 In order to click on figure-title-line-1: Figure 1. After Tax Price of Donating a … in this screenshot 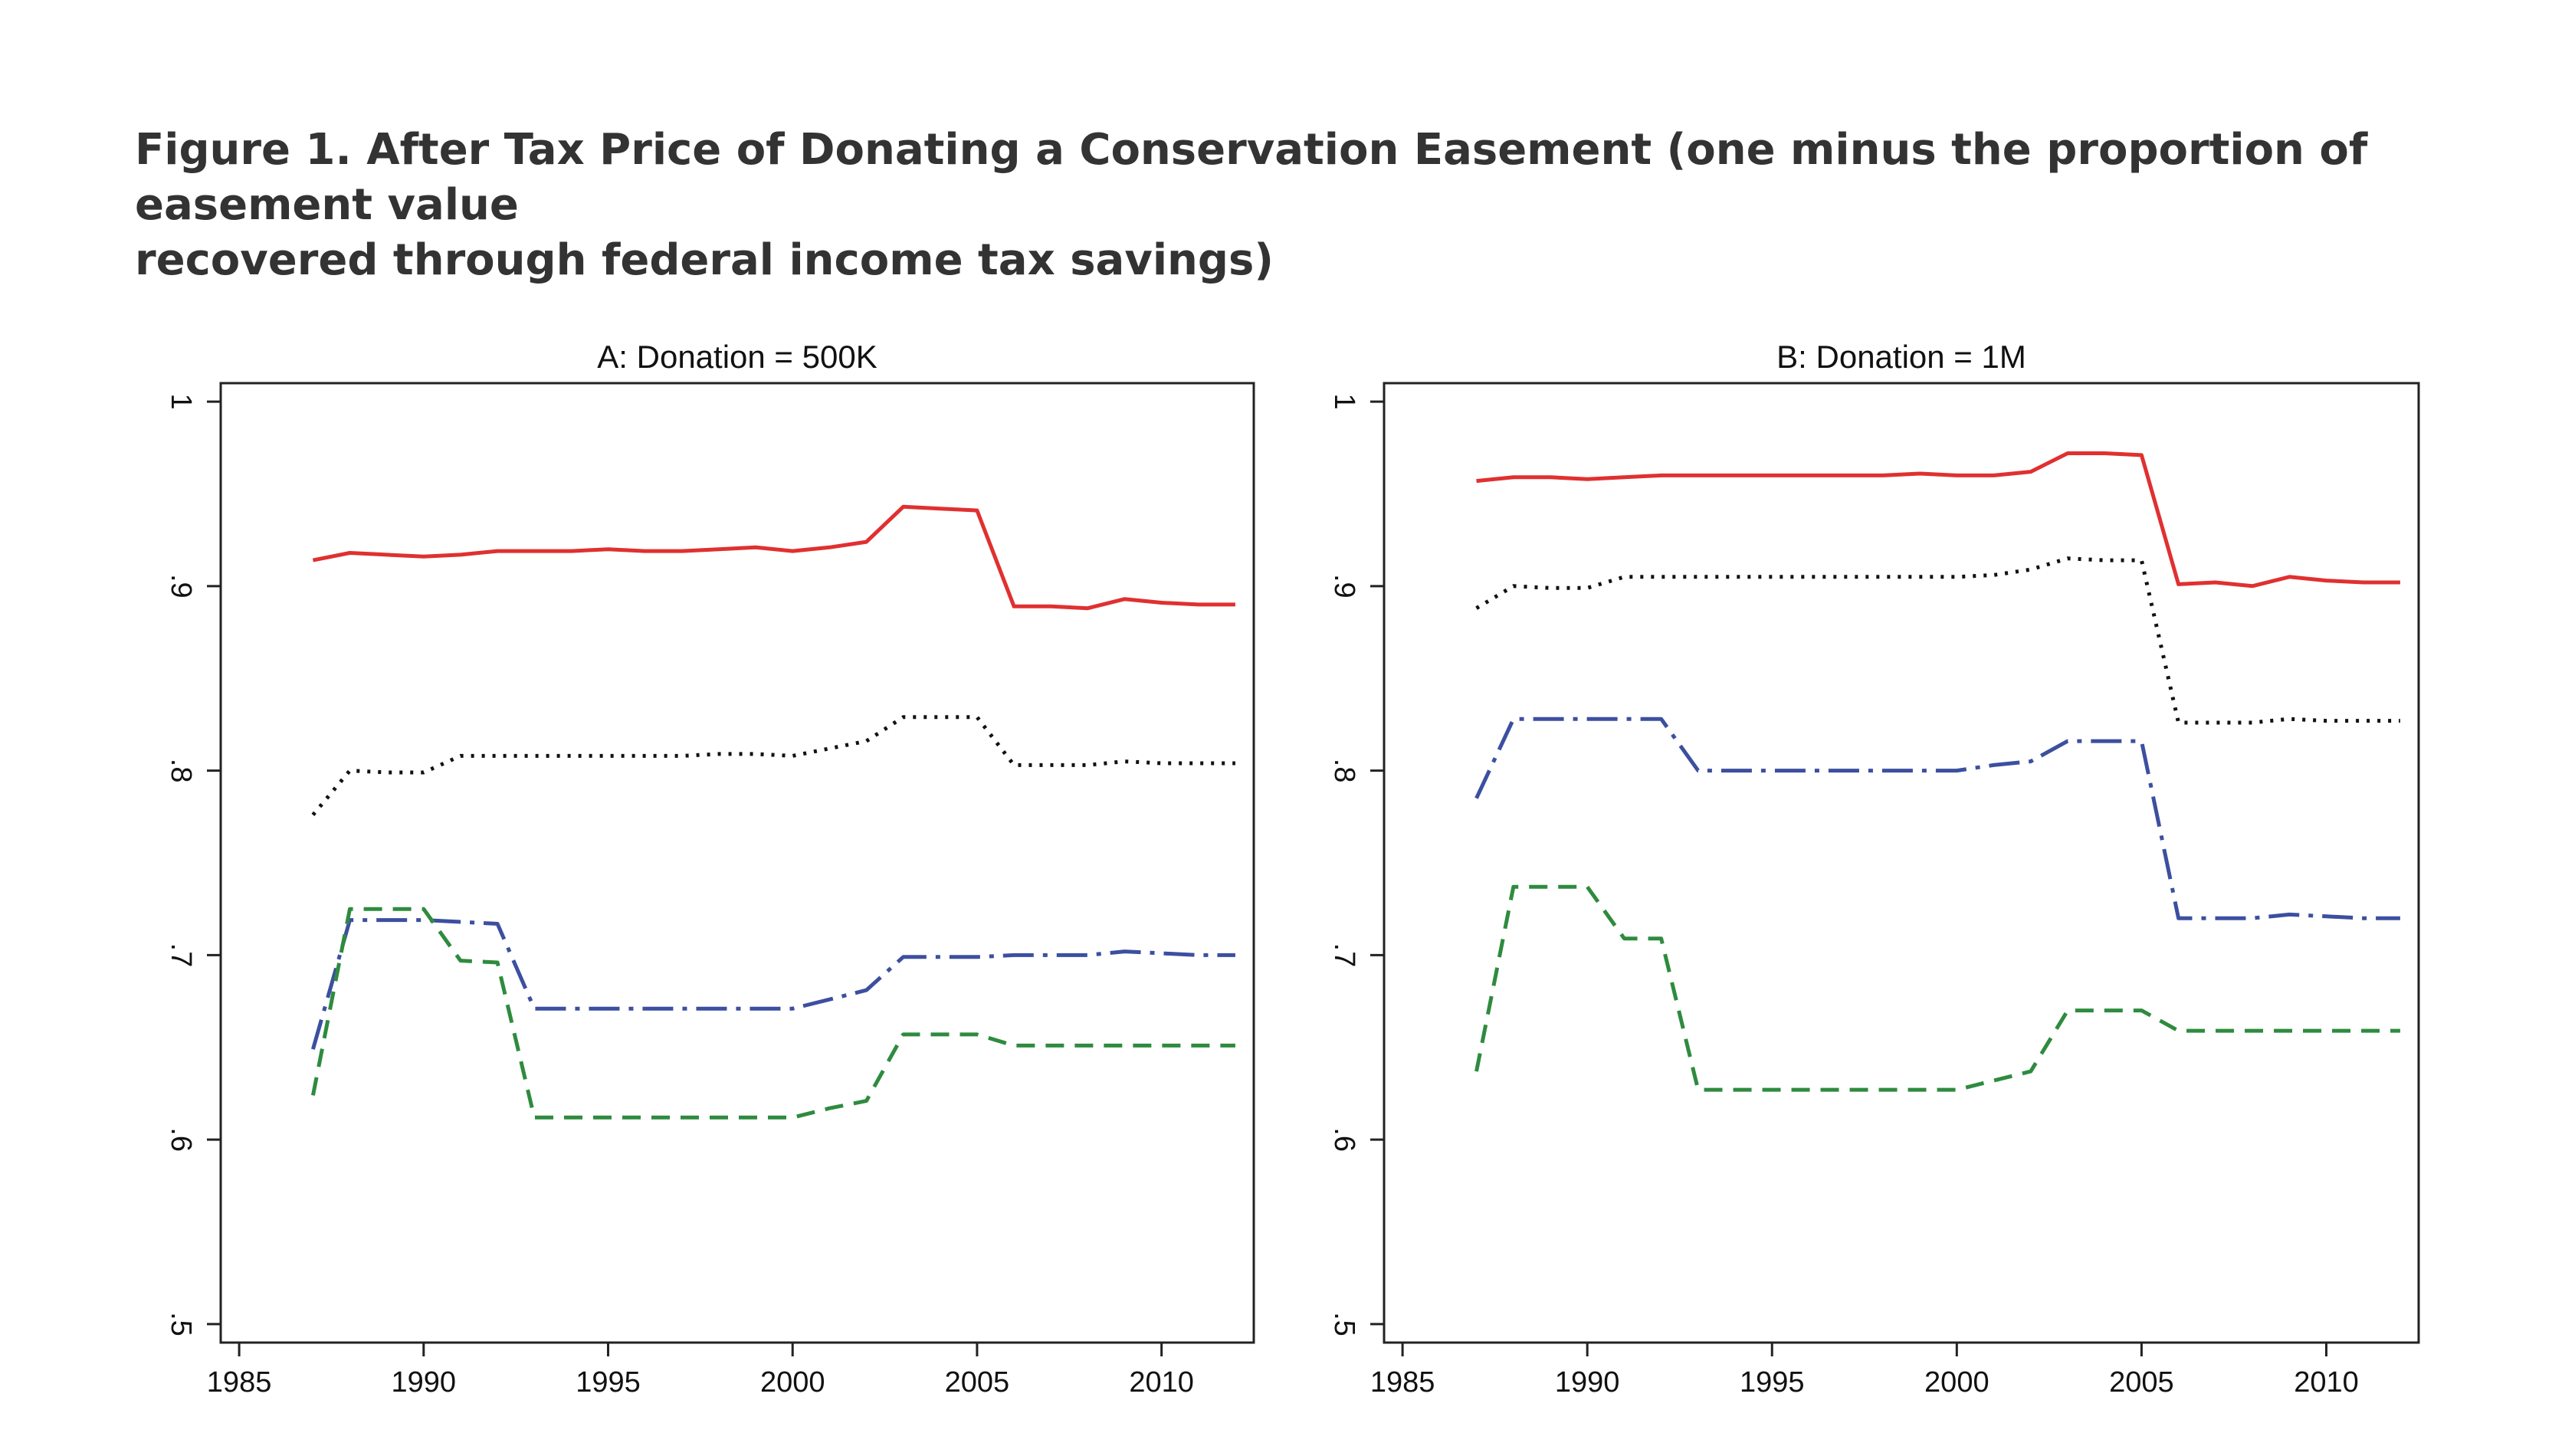, I will do `click(1251, 177)`.